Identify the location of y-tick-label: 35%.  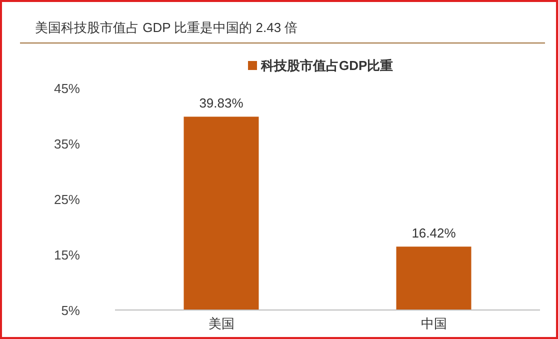
(67, 144).